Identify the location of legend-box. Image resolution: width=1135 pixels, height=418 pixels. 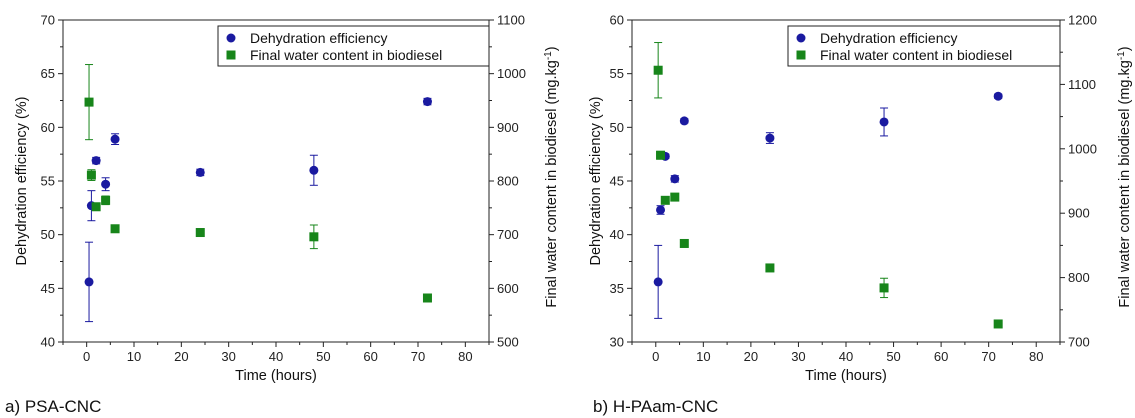
(924, 46).